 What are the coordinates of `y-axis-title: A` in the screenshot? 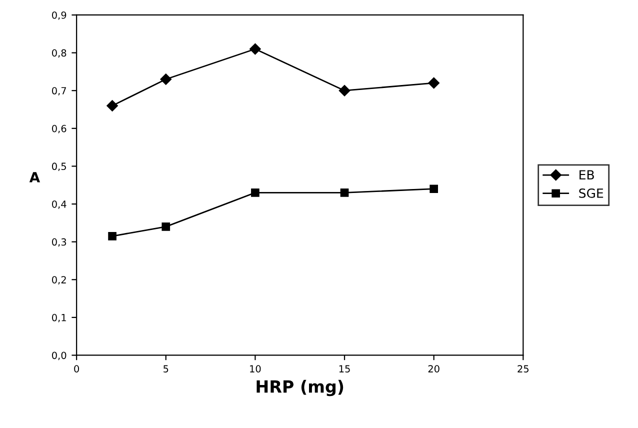 It's located at (34, 177).